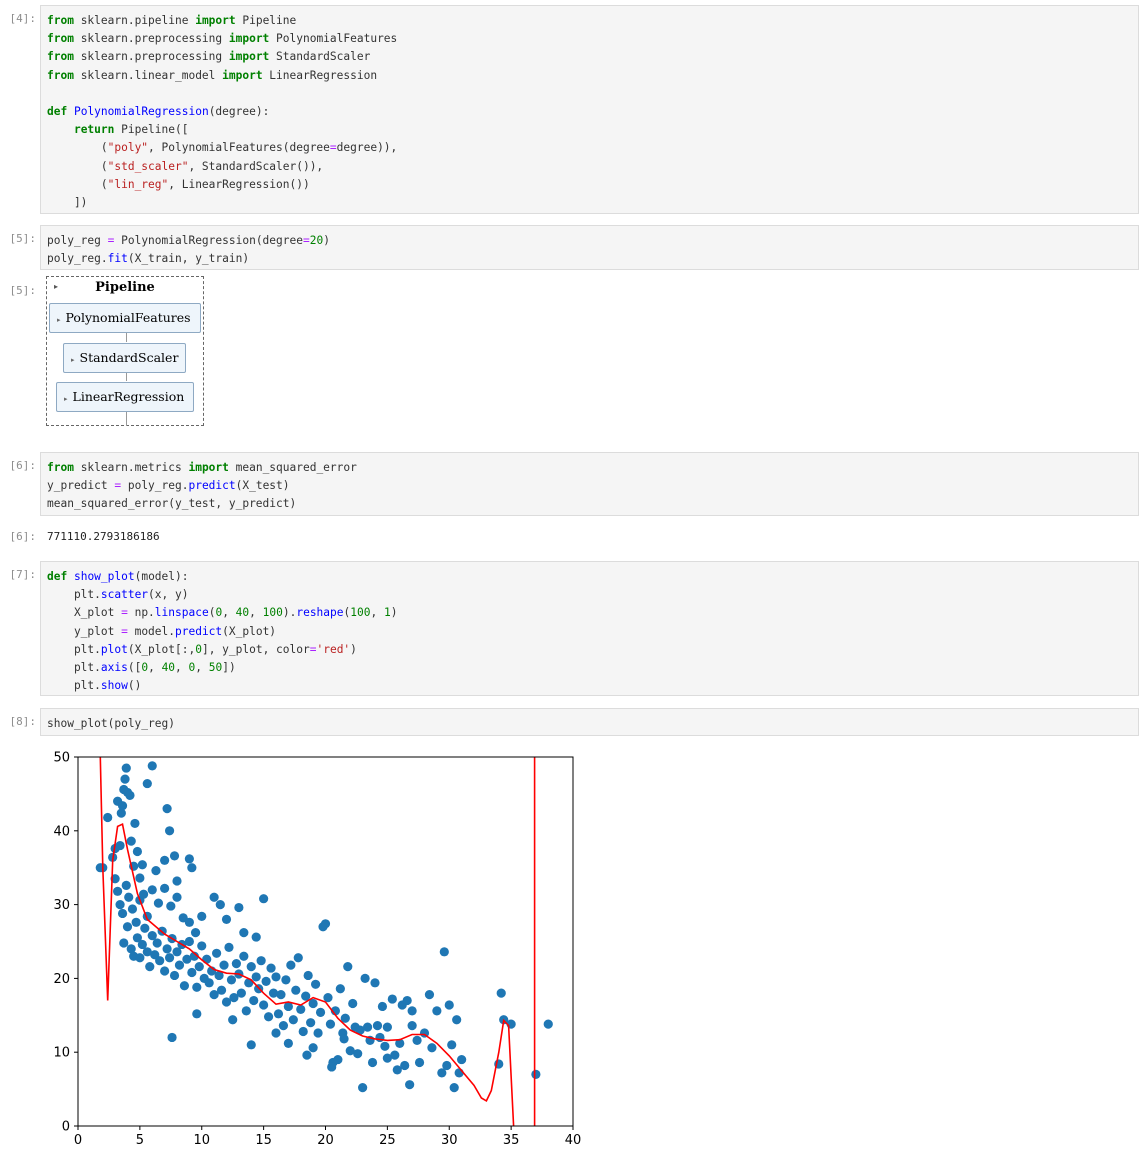 This screenshot has height=1157, width=1147. Describe the element at coordinates (56, 286) in the screenshot. I see `pipeline-toggle-icon: ▸` at that location.